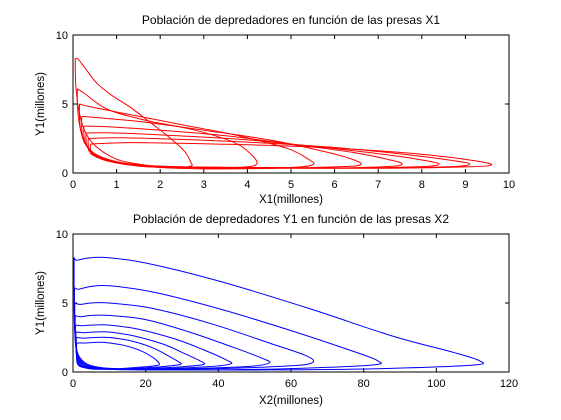 The height and width of the screenshot is (420, 561). Describe the element at coordinates (218, 384) in the screenshot. I see `bottom-x-tick-label: 40` at that location.